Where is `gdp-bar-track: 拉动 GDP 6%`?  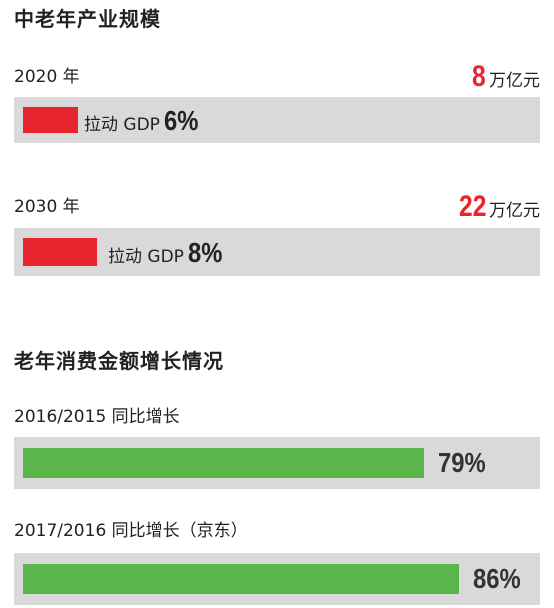
gdp-bar-track: 拉动 GDP 6% is located at coordinates (277, 120).